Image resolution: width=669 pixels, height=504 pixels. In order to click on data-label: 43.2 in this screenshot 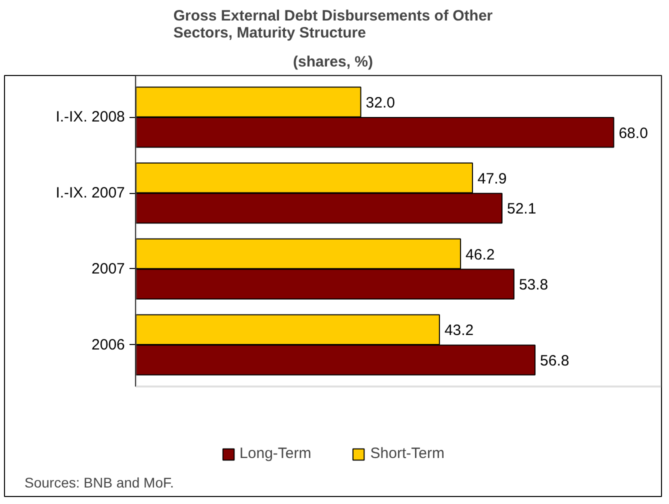, I will do `click(459, 331)`.